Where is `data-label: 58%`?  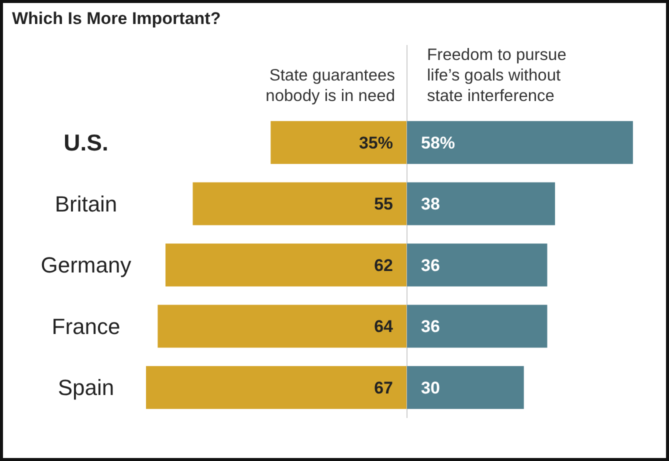 data-label: 58% is located at coordinates (438, 142).